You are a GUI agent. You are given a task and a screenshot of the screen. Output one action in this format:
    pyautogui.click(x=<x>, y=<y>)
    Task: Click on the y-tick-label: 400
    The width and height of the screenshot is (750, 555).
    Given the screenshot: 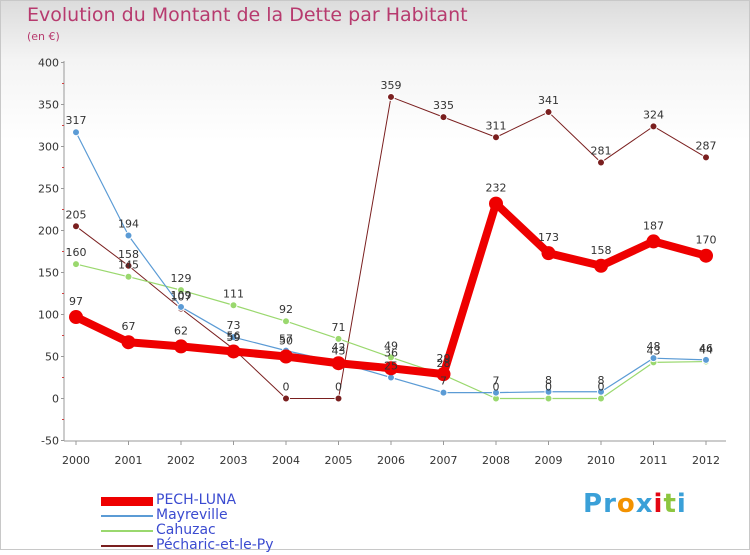 What is the action you would take?
    pyautogui.click(x=48, y=63)
    